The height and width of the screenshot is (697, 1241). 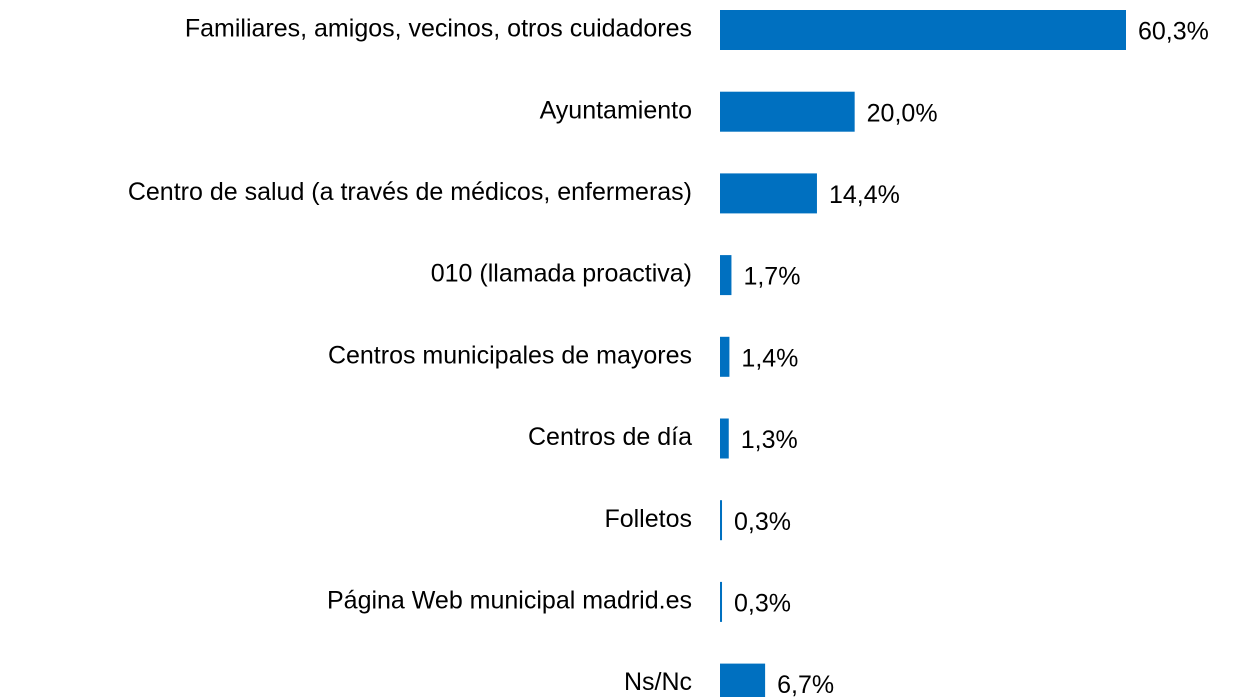 What do you see at coordinates (771, 277) in the screenshot?
I see `value-label: 1,7%` at bounding box center [771, 277].